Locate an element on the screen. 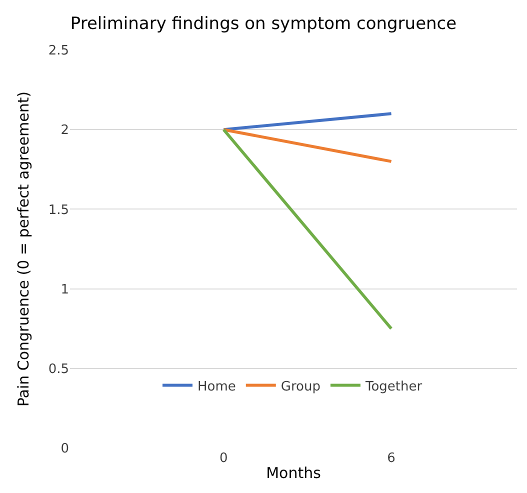  y-tick-label: 2 is located at coordinates (64, 130).